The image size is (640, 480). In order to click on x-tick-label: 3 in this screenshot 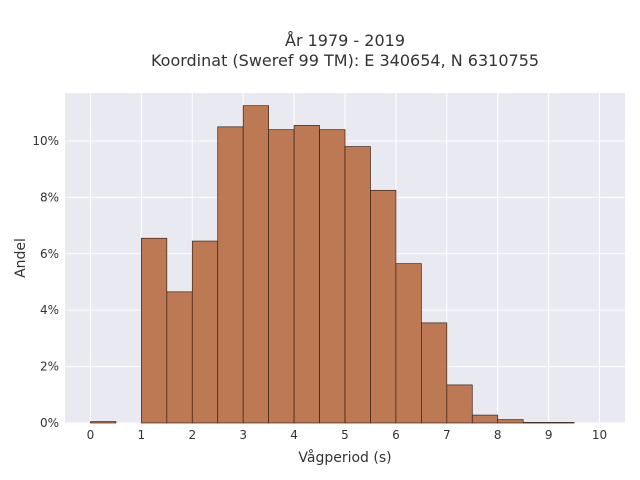, I will do `click(243, 435)`.